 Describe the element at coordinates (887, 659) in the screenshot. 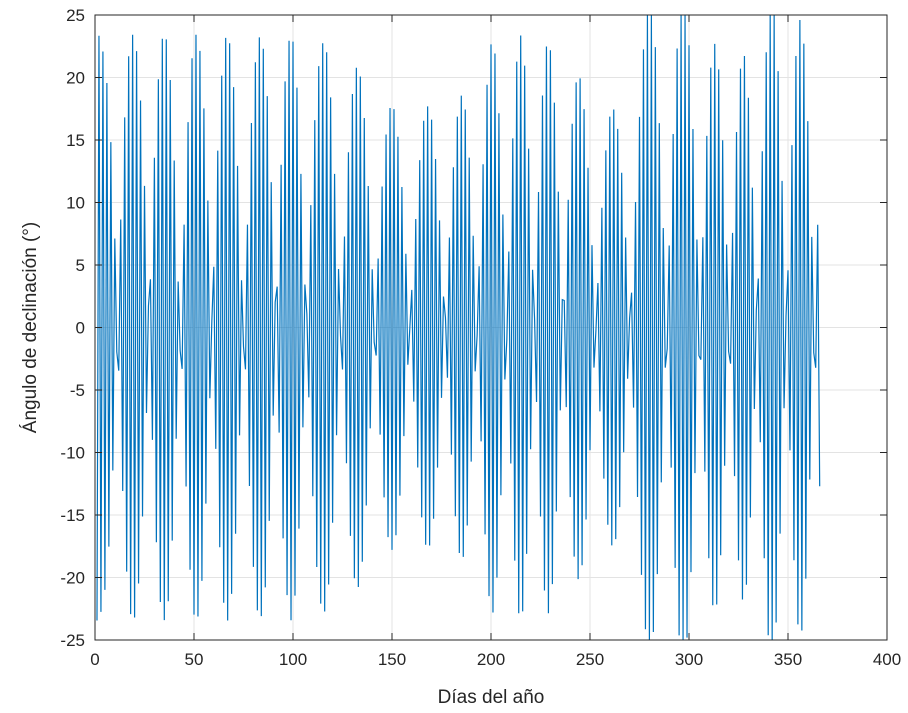

I see `x-tick-label: 400` at that location.